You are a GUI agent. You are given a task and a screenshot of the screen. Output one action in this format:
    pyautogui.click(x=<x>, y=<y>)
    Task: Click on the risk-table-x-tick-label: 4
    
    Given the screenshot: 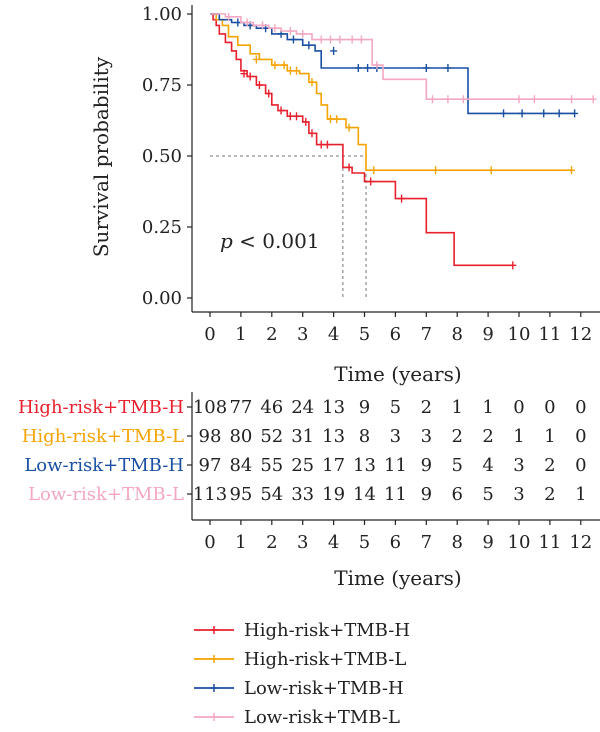 What is the action you would take?
    pyautogui.click(x=333, y=542)
    